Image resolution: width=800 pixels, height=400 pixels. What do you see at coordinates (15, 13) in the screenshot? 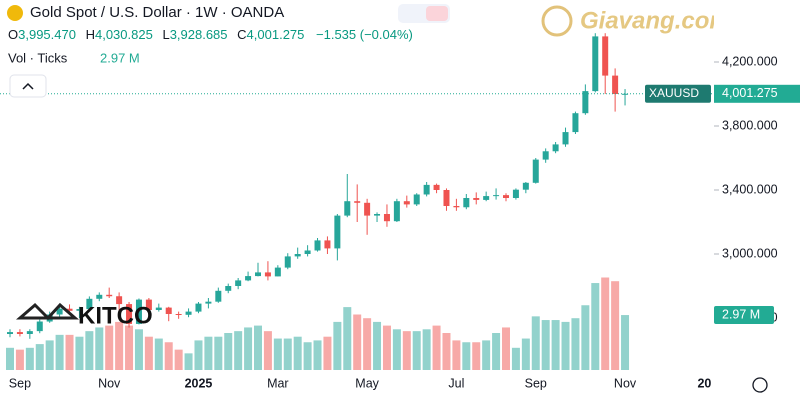
I see `symbol-icon` at bounding box center [15, 13].